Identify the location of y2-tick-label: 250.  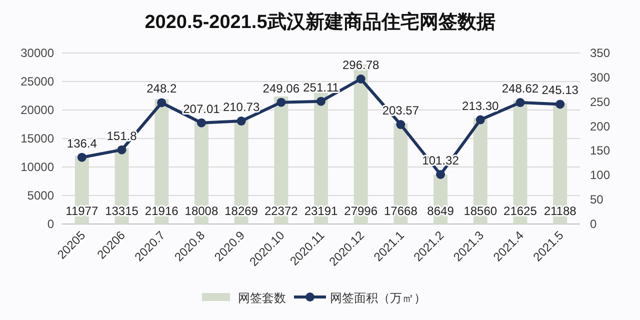
(600, 101).